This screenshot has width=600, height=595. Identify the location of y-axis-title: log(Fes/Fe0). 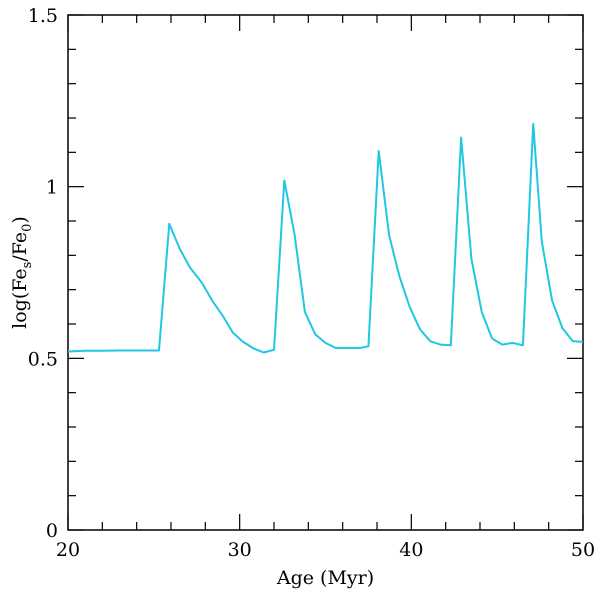
(22, 272).